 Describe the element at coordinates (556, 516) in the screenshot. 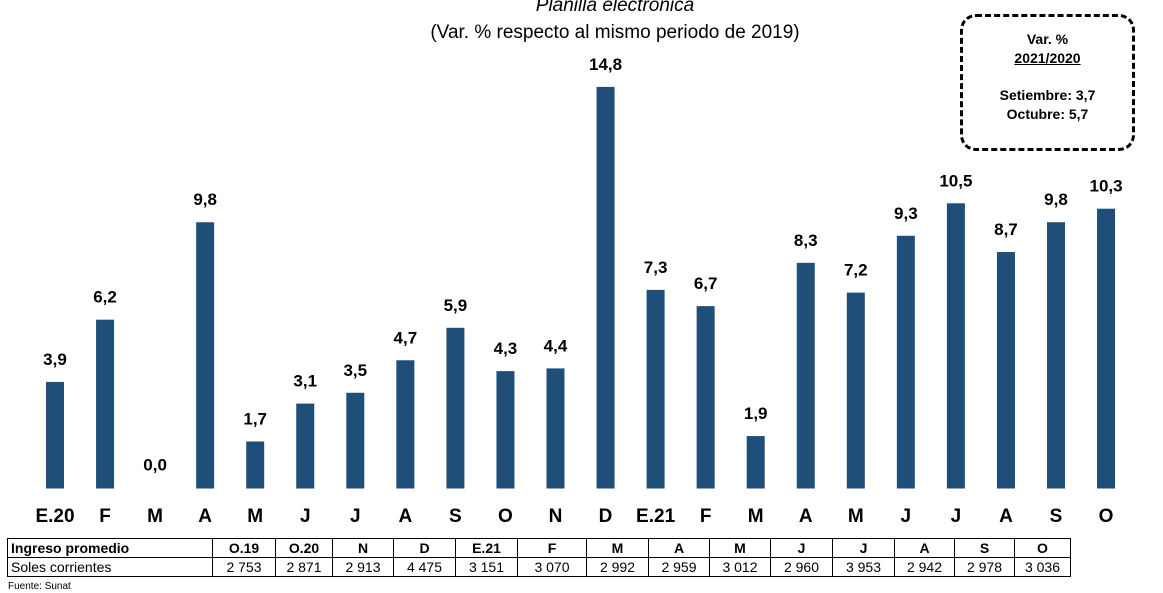

I see `x-tick-label: N` at that location.